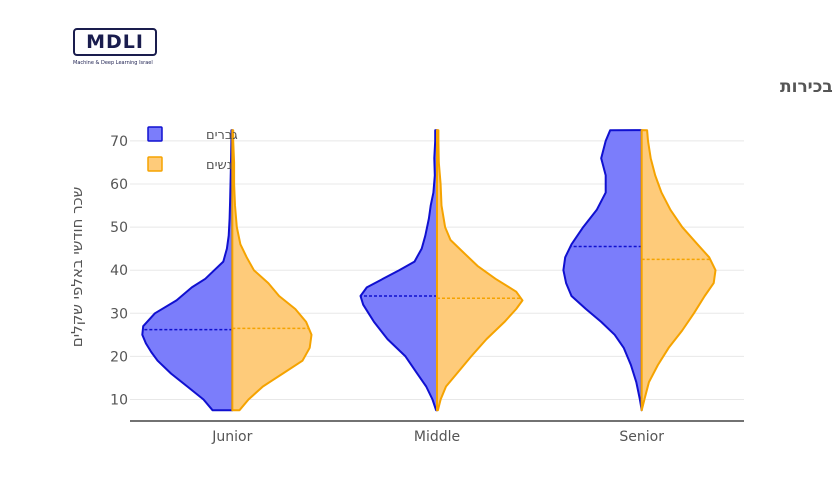 The height and width of the screenshot is (484, 837). I want to click on y-tick-label: 40, so click(119, 271).